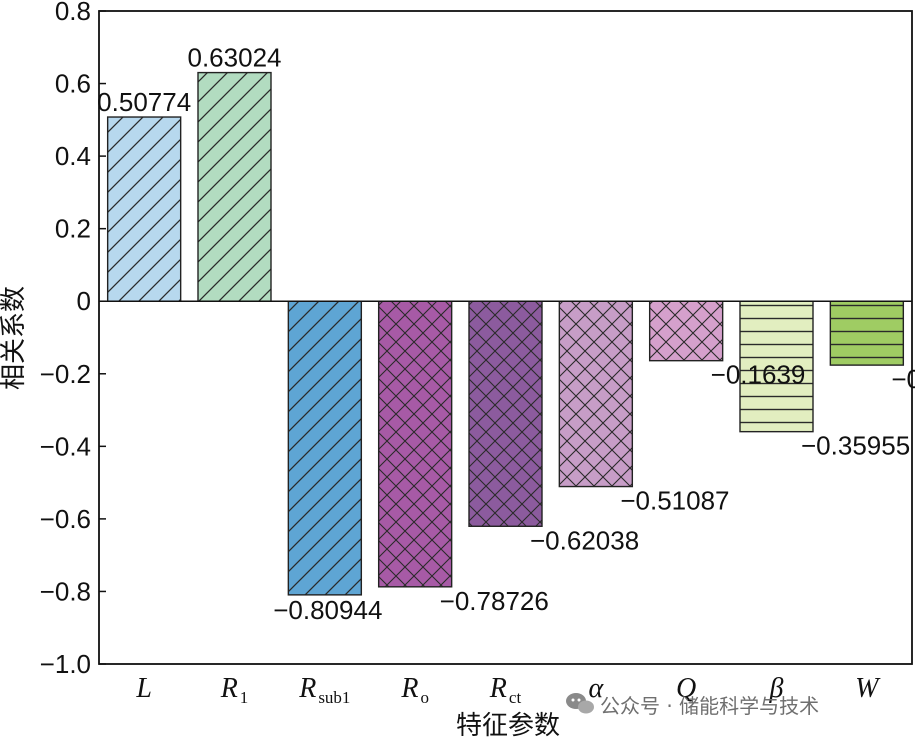  I want to click on y-tick-label: 0.4, so click(73, 156).